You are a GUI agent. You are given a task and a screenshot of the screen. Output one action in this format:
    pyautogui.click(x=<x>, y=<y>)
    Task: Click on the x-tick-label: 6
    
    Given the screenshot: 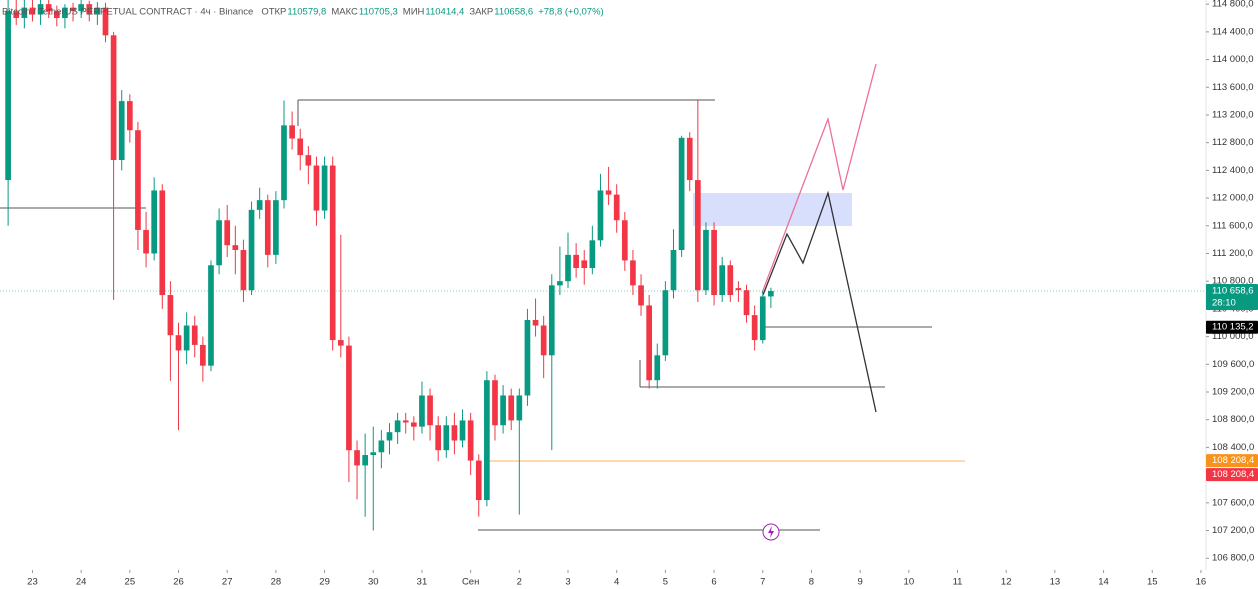 What is the action you would take?
    pyautogui.click(x=713, y=582)
    